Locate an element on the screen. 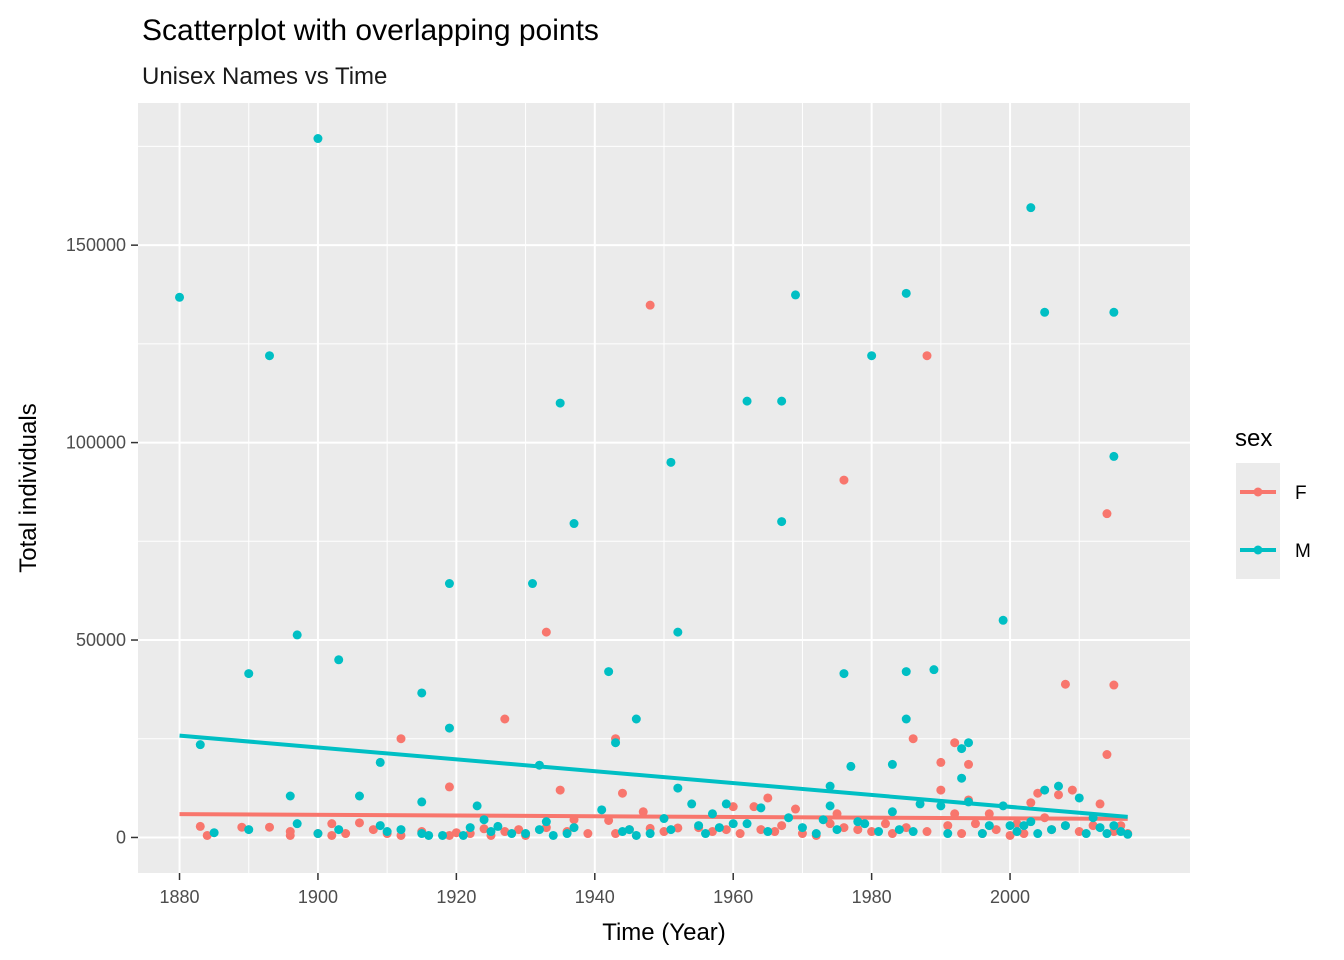 The image size is (1344, 960). y-tick-label: 0 is located at coordinates (121, 837).